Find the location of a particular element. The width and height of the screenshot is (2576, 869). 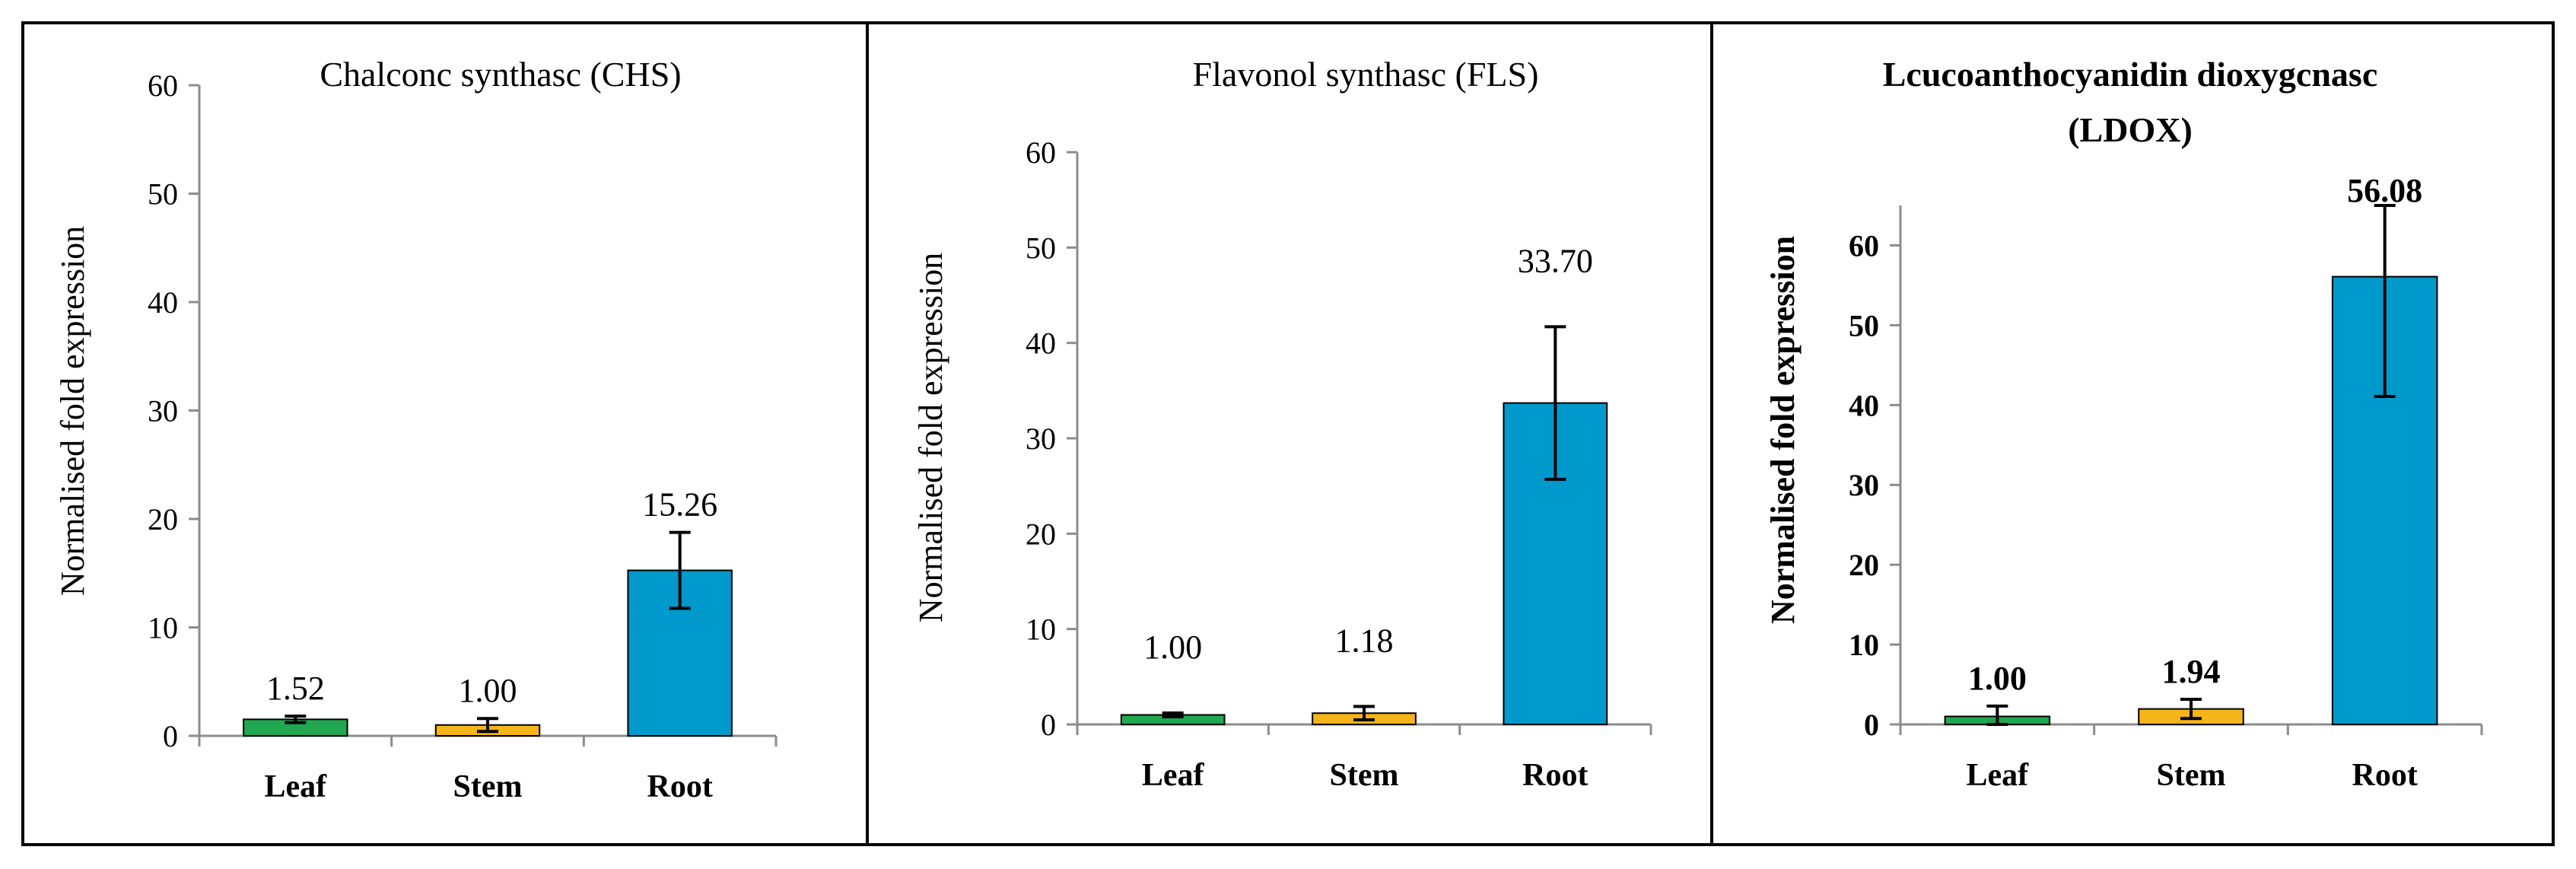

chart-title: Chalconc synthasc (CHS) is located at coordinates (500, 74).